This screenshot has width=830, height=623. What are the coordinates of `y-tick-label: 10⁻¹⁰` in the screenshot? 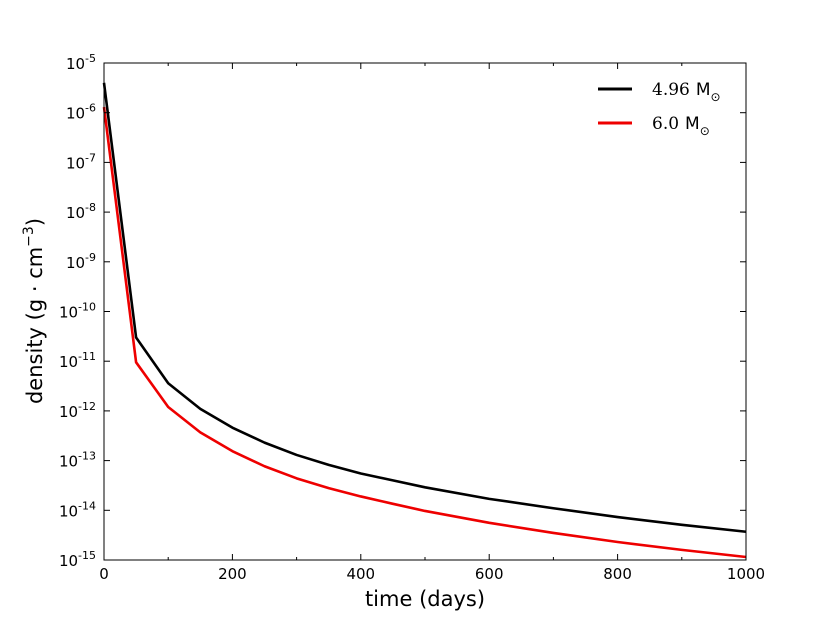 It's located at (77, 311).